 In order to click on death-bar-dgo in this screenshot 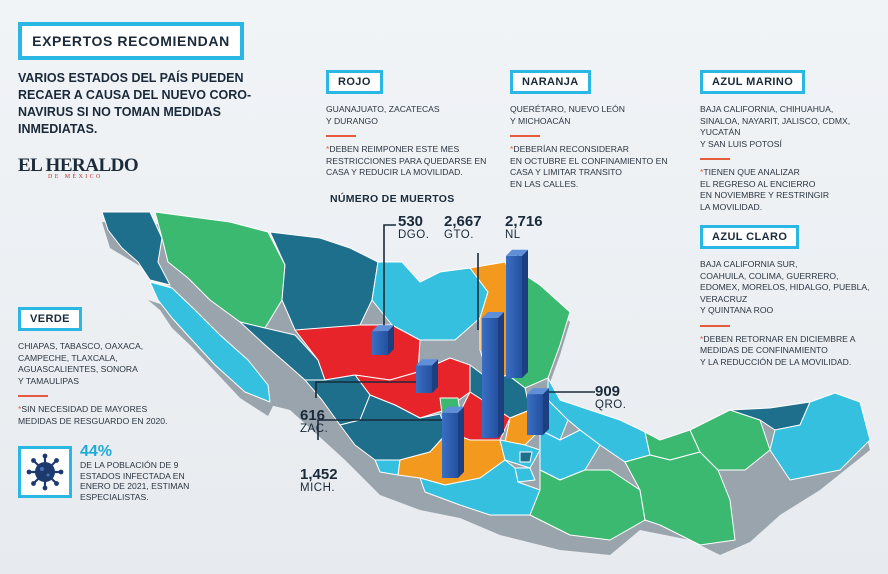, I will do `click(383, 340)`.